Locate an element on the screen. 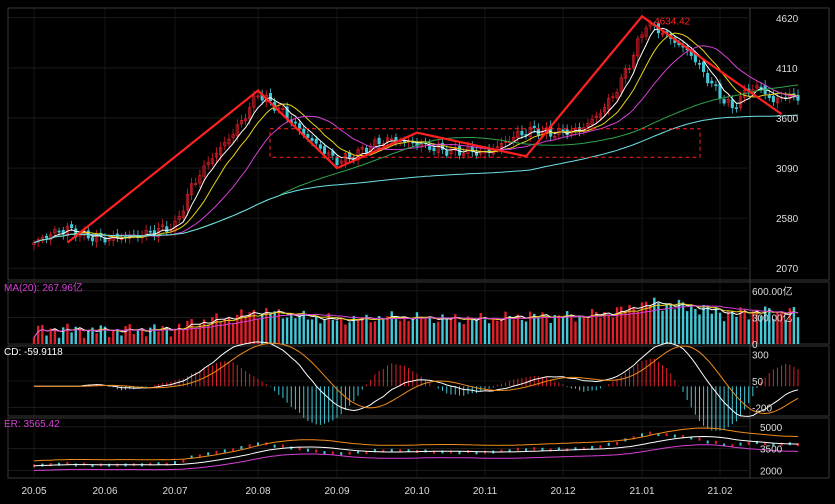  x-tick-label: 20.08 is located at coordinates (257, 491).